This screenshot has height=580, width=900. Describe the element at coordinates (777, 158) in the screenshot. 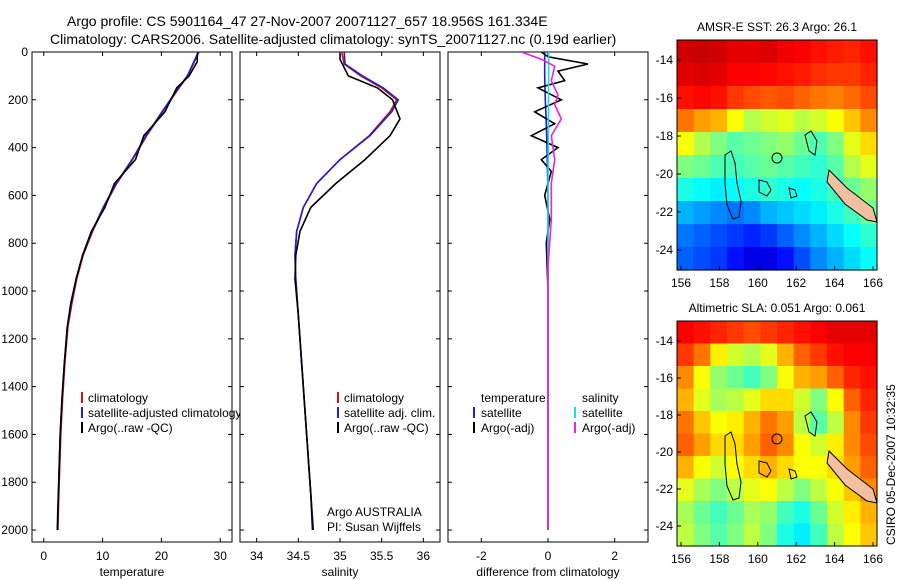

I see `sst-map-argo-location-marker` at that location.